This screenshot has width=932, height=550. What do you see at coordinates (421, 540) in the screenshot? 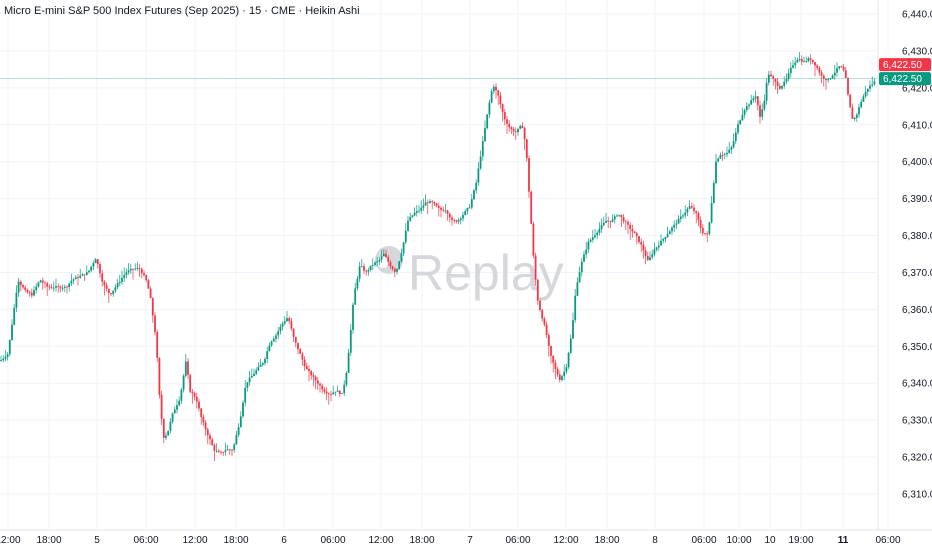
I see `x-tick-label: 18:00` at bounding box center [421, 540].